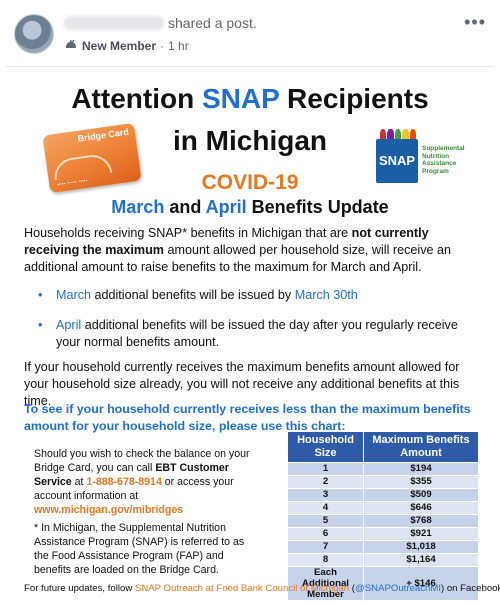 This screenshot has width=500, height=605. Describe the element at coordinates (119, 45) in the screenshot. I see `new-member-label: New Member` at that location.